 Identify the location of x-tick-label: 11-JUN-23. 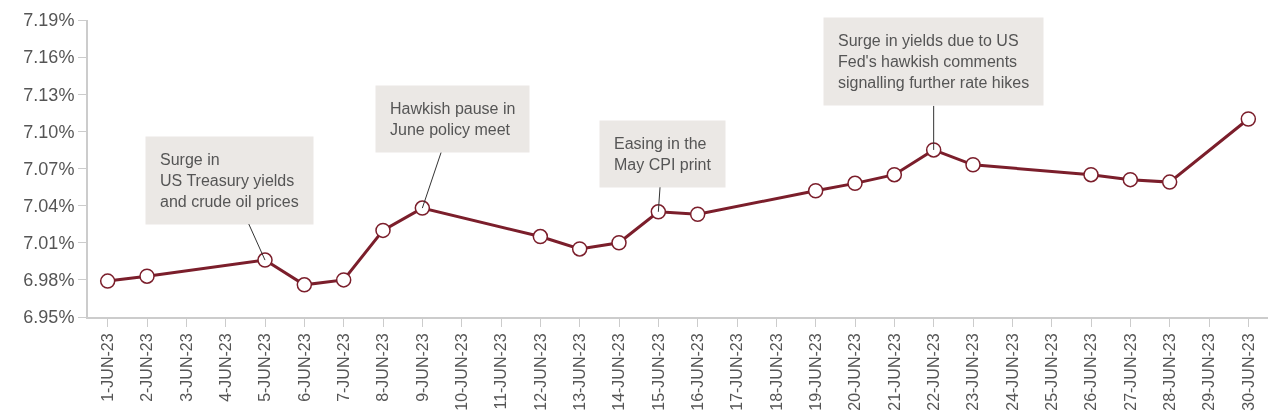
(501, 371).